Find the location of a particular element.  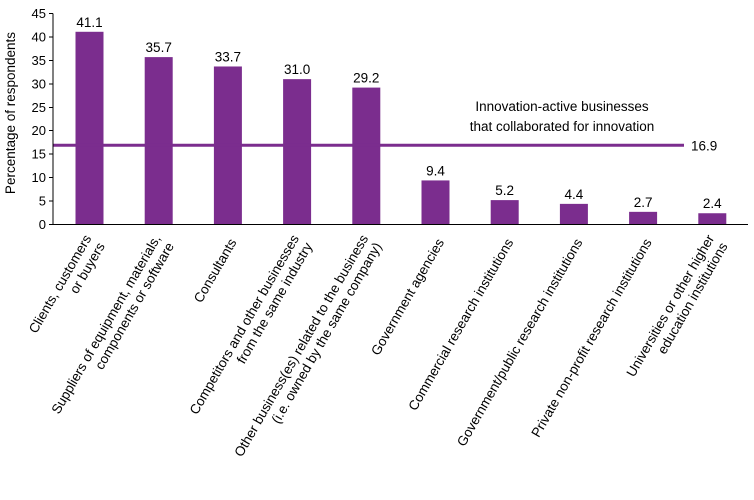

y-tick-label: 40 is located at coordinates (39, 36).